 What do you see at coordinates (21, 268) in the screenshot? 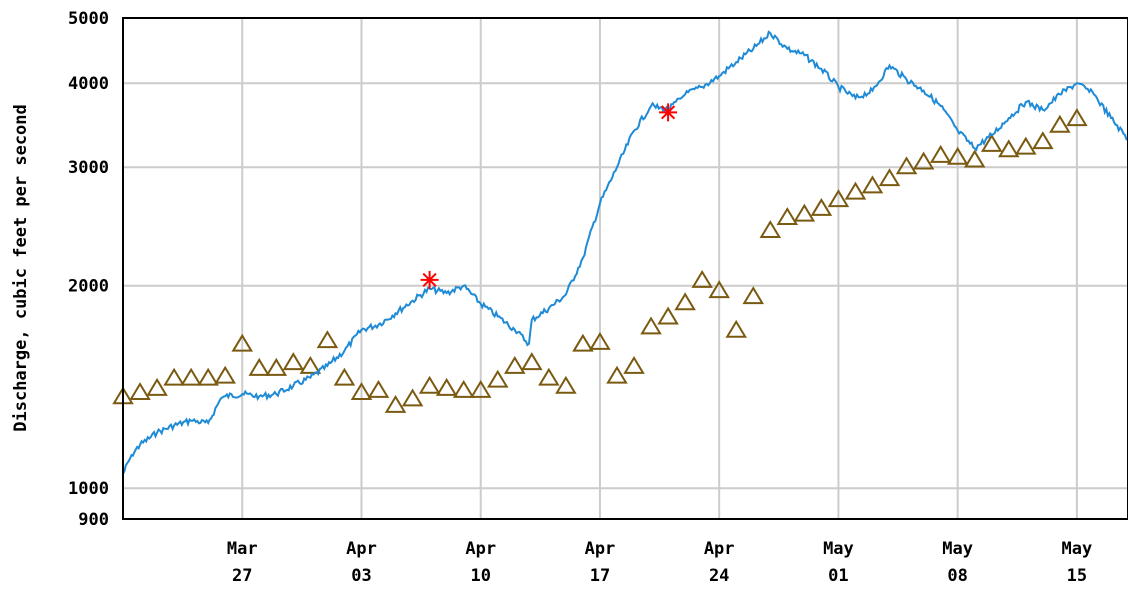
I see `y-axis-title: Discharge, cubic feet per second` at bounding box center [21, 268].